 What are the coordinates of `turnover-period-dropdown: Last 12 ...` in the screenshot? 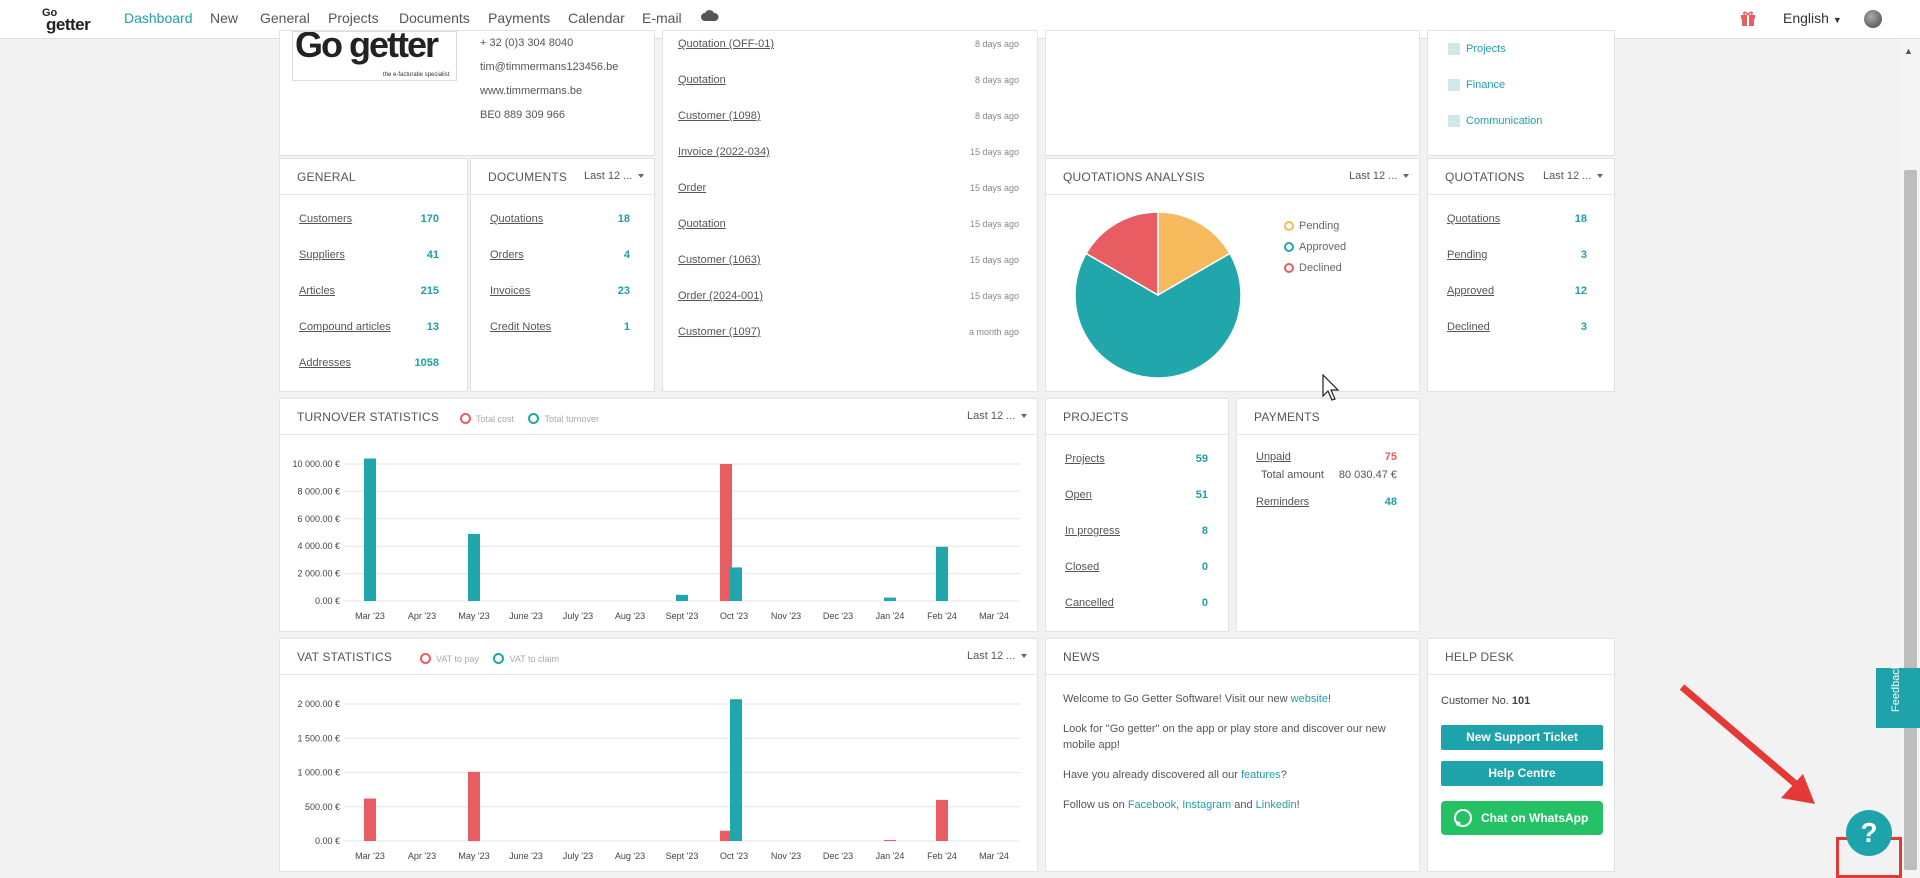 It's located at (997, 416).